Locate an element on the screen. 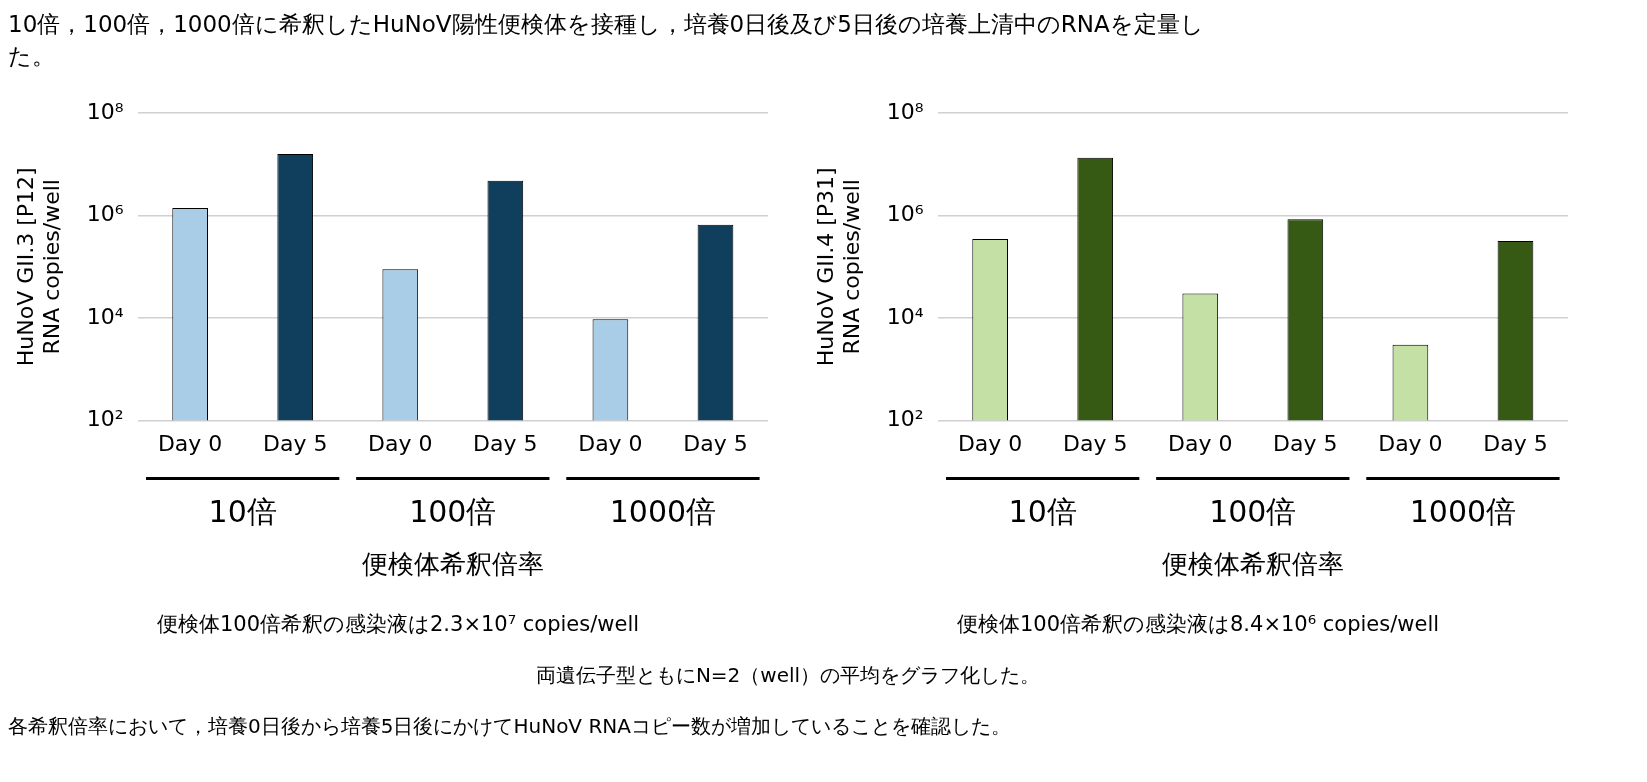  text: 各希釈倍率において，培養0日後から培養5日後にかけてHuNoV RNAコピー数が増加していることを確認した。 is located at coordinates (510, 726).